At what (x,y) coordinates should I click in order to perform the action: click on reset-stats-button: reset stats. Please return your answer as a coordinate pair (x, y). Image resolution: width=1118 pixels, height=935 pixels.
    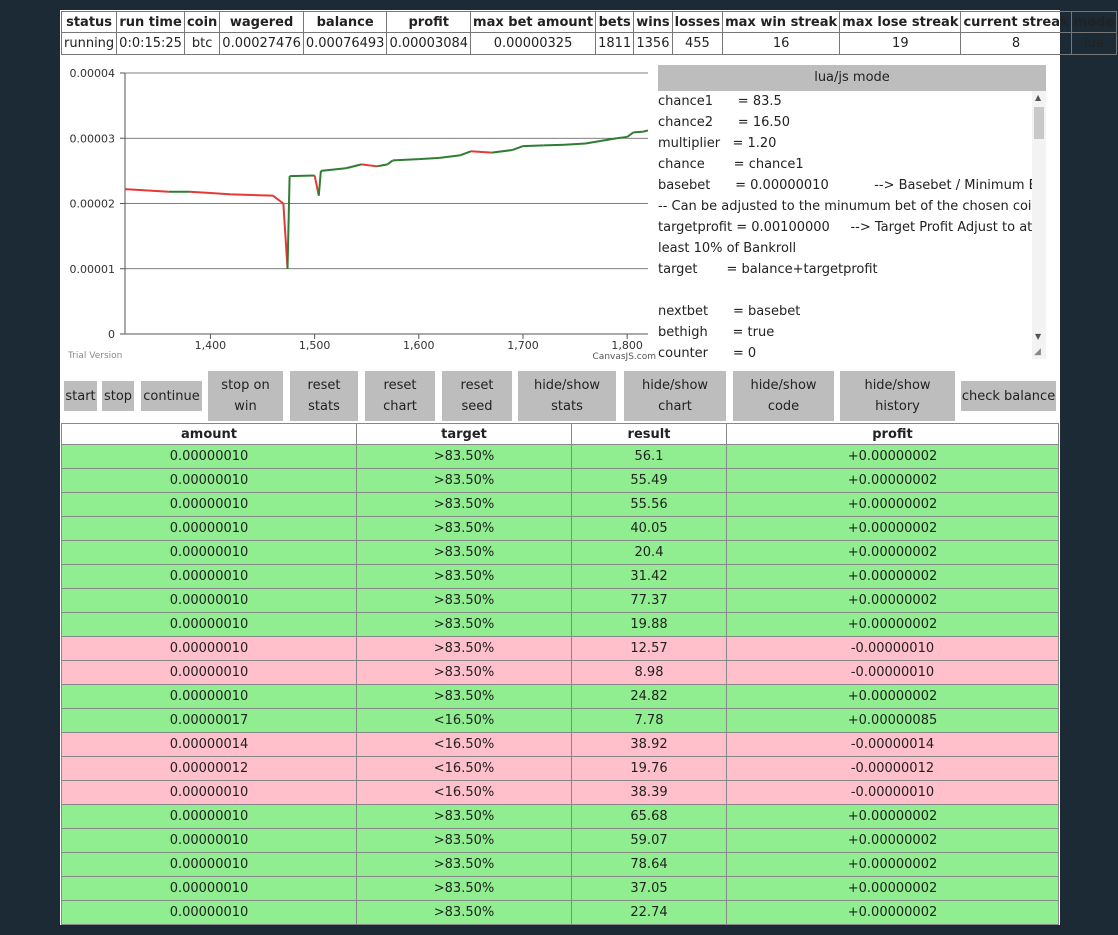
    Looking at the image, I should click on (324, 396).